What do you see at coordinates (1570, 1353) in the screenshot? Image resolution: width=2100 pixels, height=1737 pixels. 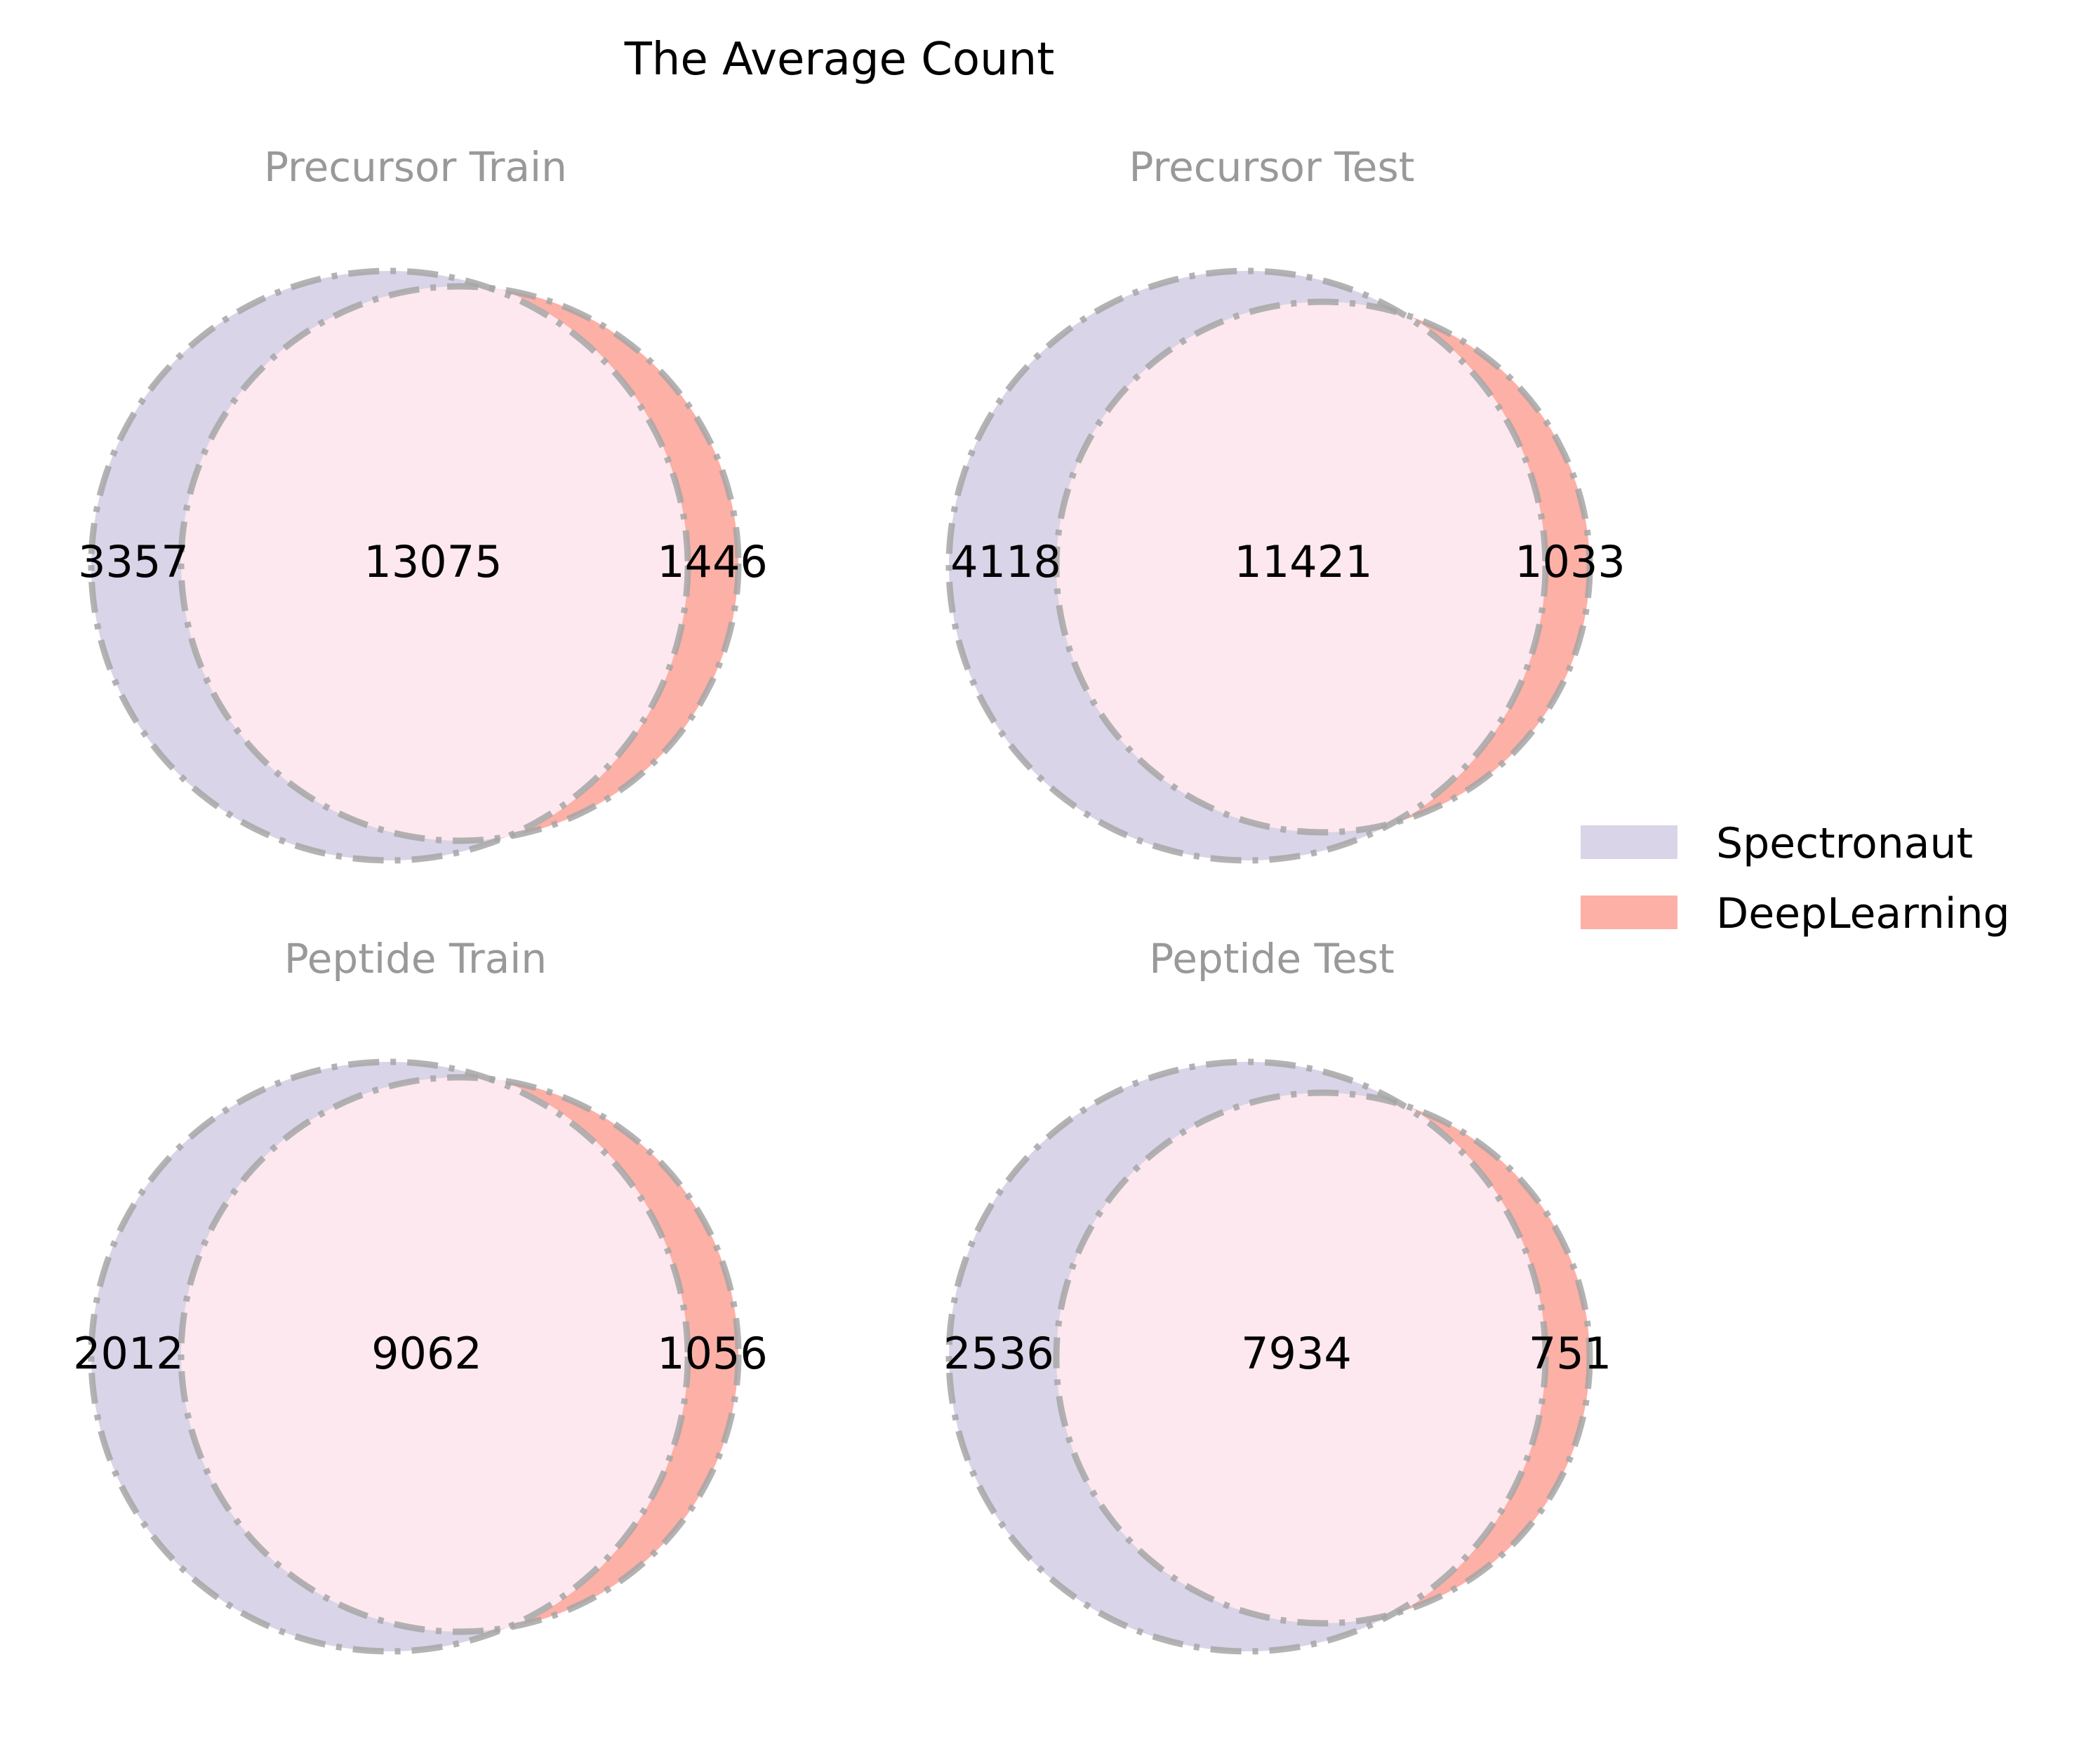 I see `count-deeplearning-only: 751` at bounding box center [1570, 1353].